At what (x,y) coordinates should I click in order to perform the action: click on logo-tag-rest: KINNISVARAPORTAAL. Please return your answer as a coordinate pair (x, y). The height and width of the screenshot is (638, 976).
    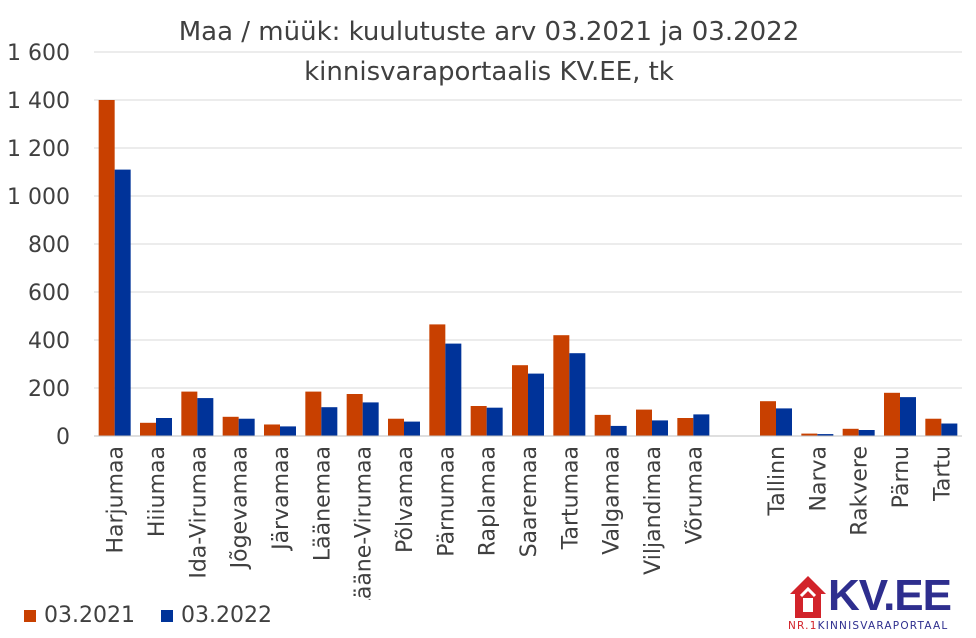
    Looking at the image, I should click on (883, 626).